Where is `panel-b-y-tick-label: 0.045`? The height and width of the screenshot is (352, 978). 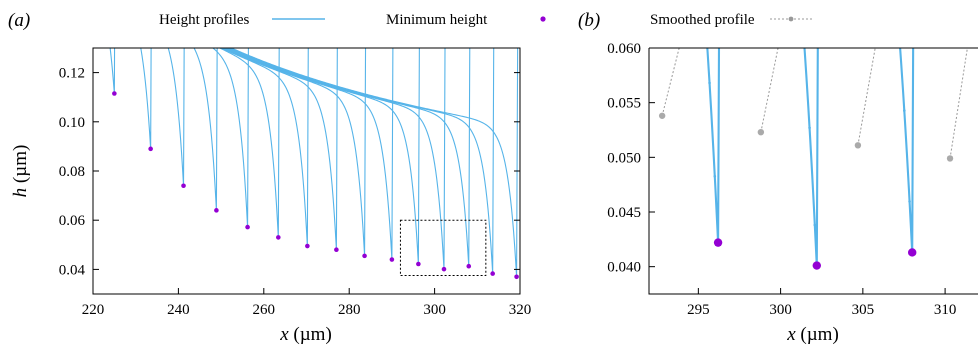 panel-b-y-tick-label: 0.045 is located at coordinates (624, 213).